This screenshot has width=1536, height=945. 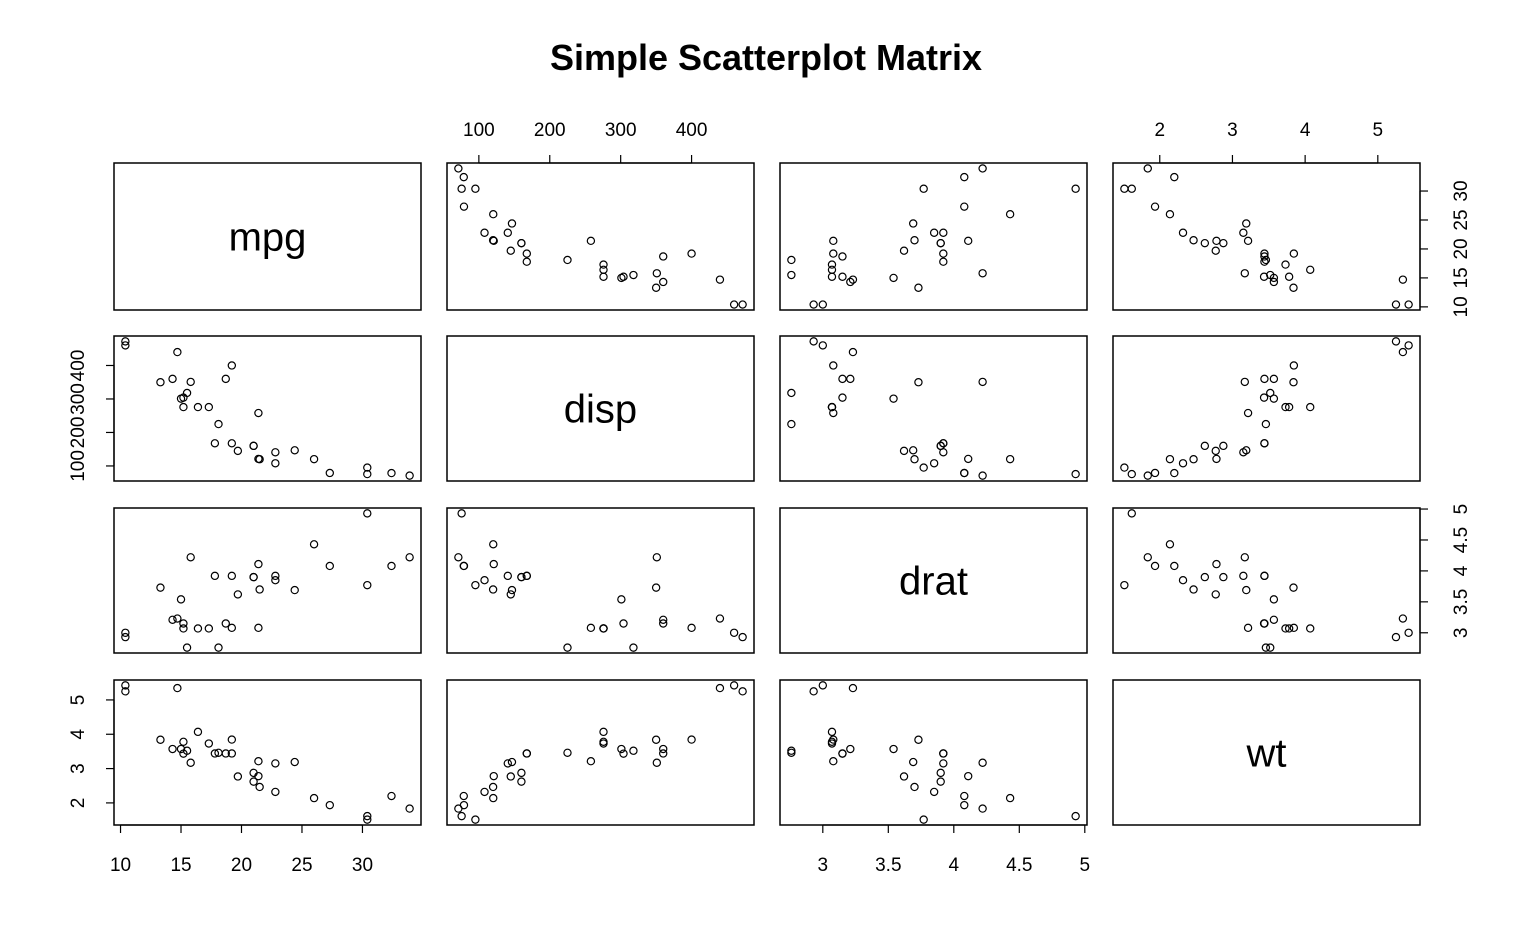 I want to click on x-tick-label-drat: 3.5, so click(x=888, y=865).